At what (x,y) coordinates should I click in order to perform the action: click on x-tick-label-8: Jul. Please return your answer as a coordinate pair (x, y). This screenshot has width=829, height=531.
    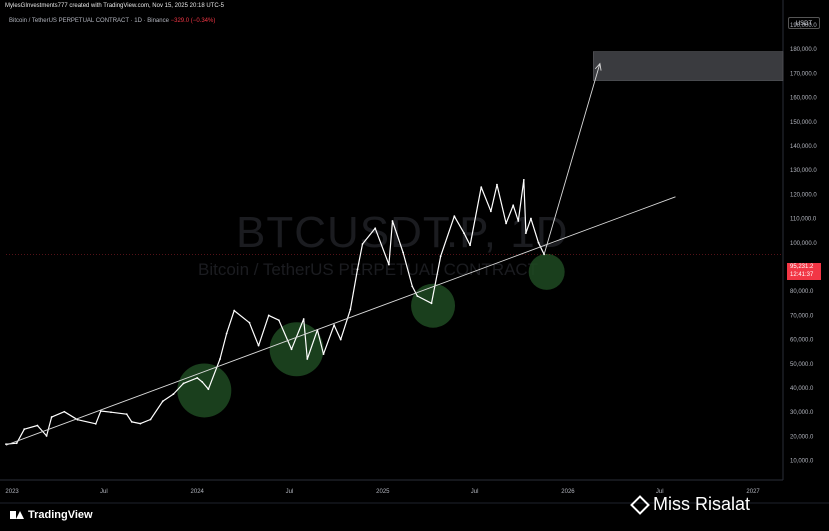
    Looking at the image, I should click on (660, 492).